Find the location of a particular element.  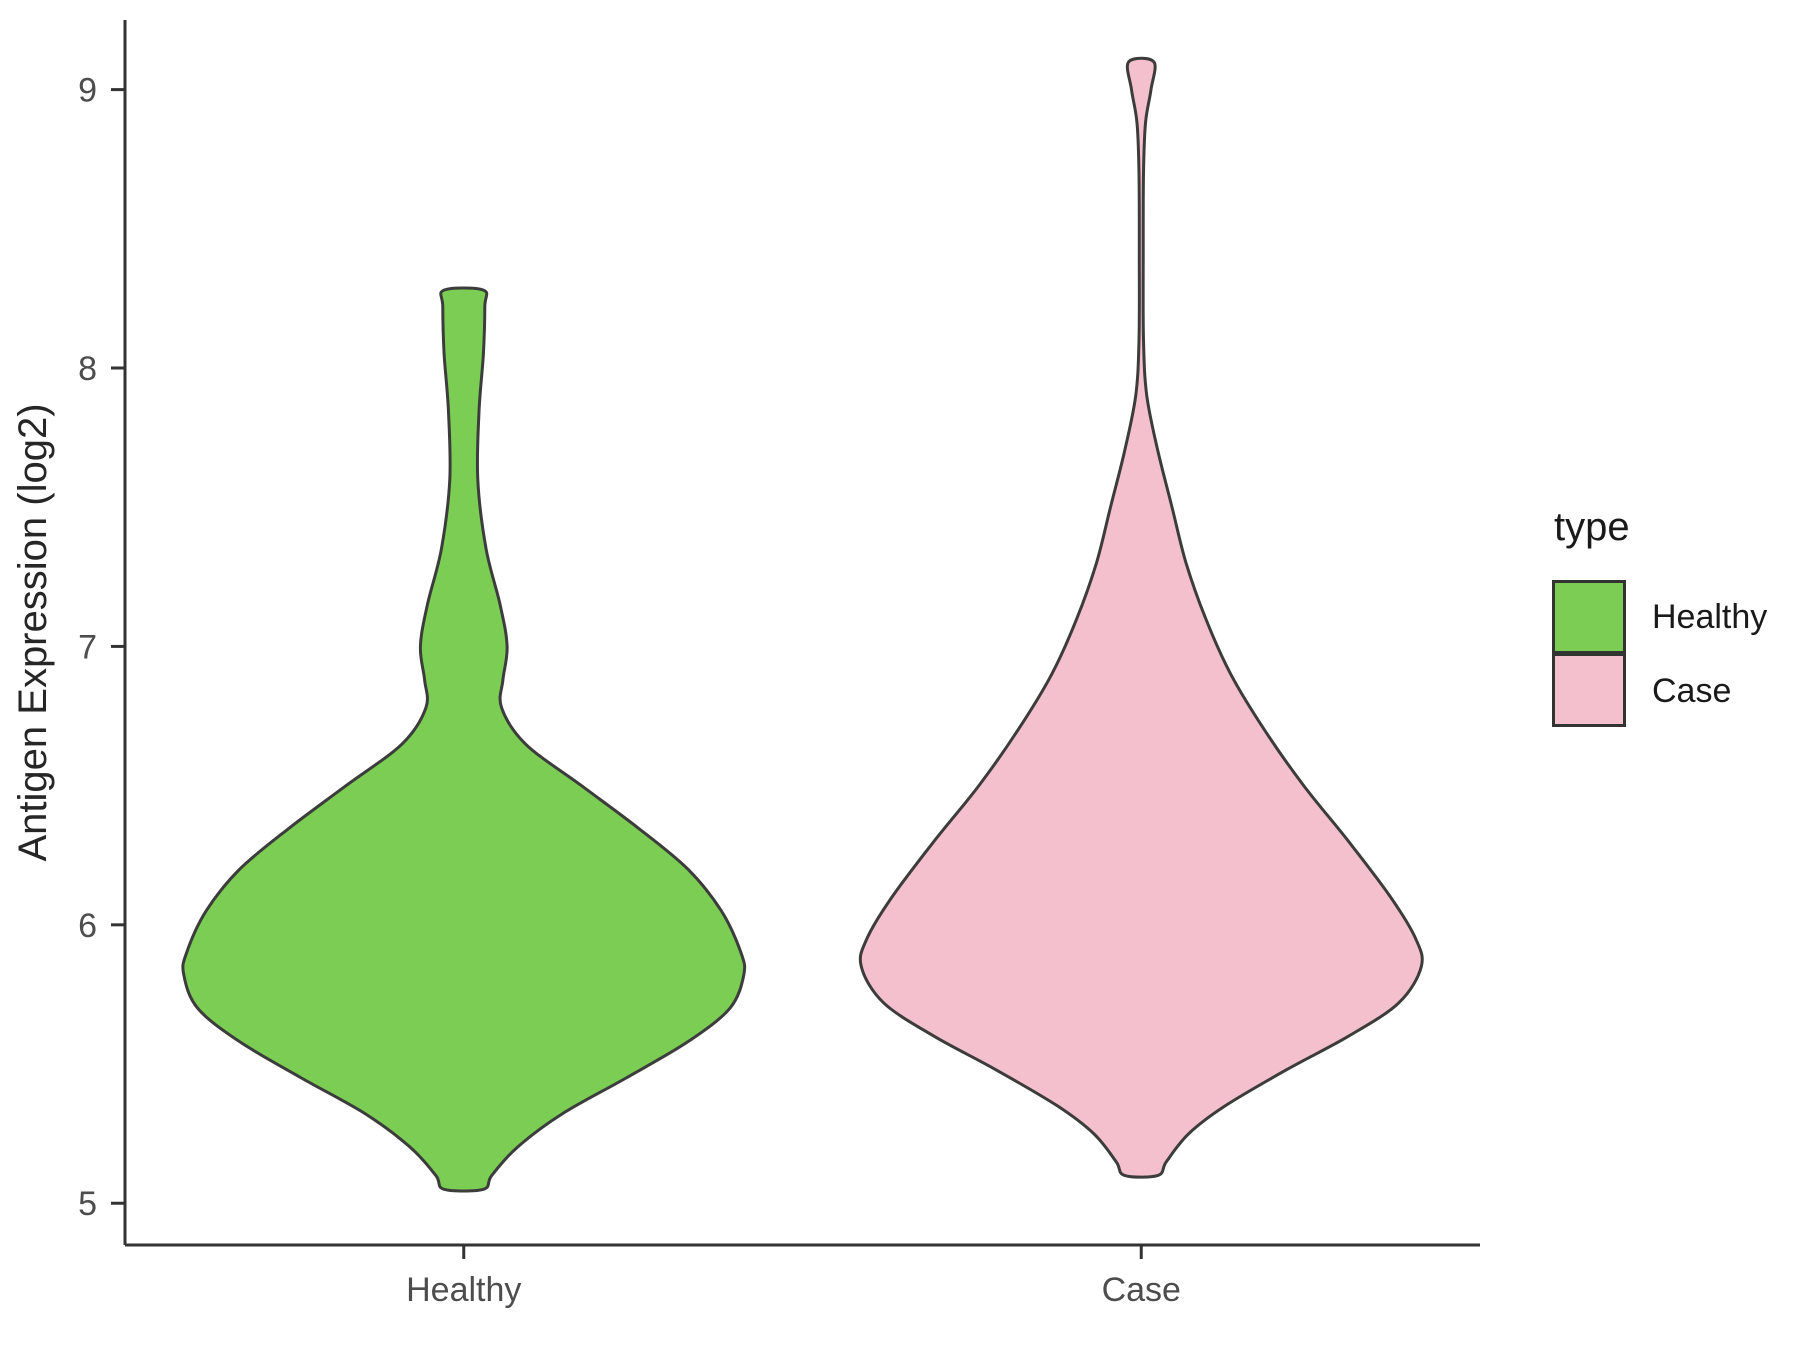

legend-item-case: Case is located at coordinates (1659, 690).